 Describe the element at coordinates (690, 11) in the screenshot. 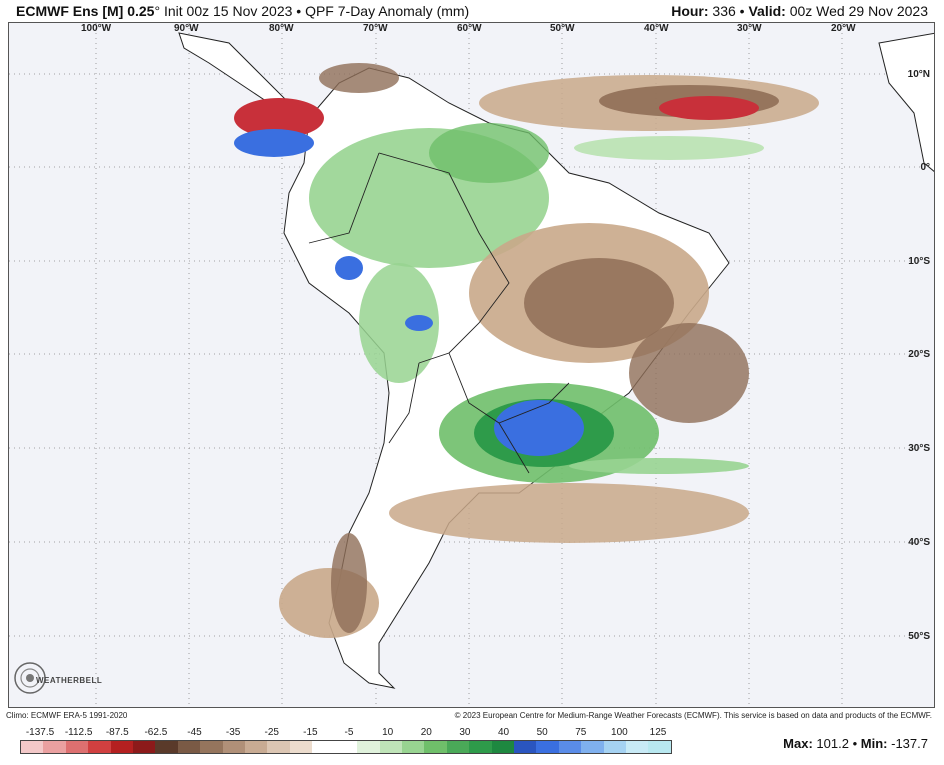

I see `hour-label: Hour:` at that location.